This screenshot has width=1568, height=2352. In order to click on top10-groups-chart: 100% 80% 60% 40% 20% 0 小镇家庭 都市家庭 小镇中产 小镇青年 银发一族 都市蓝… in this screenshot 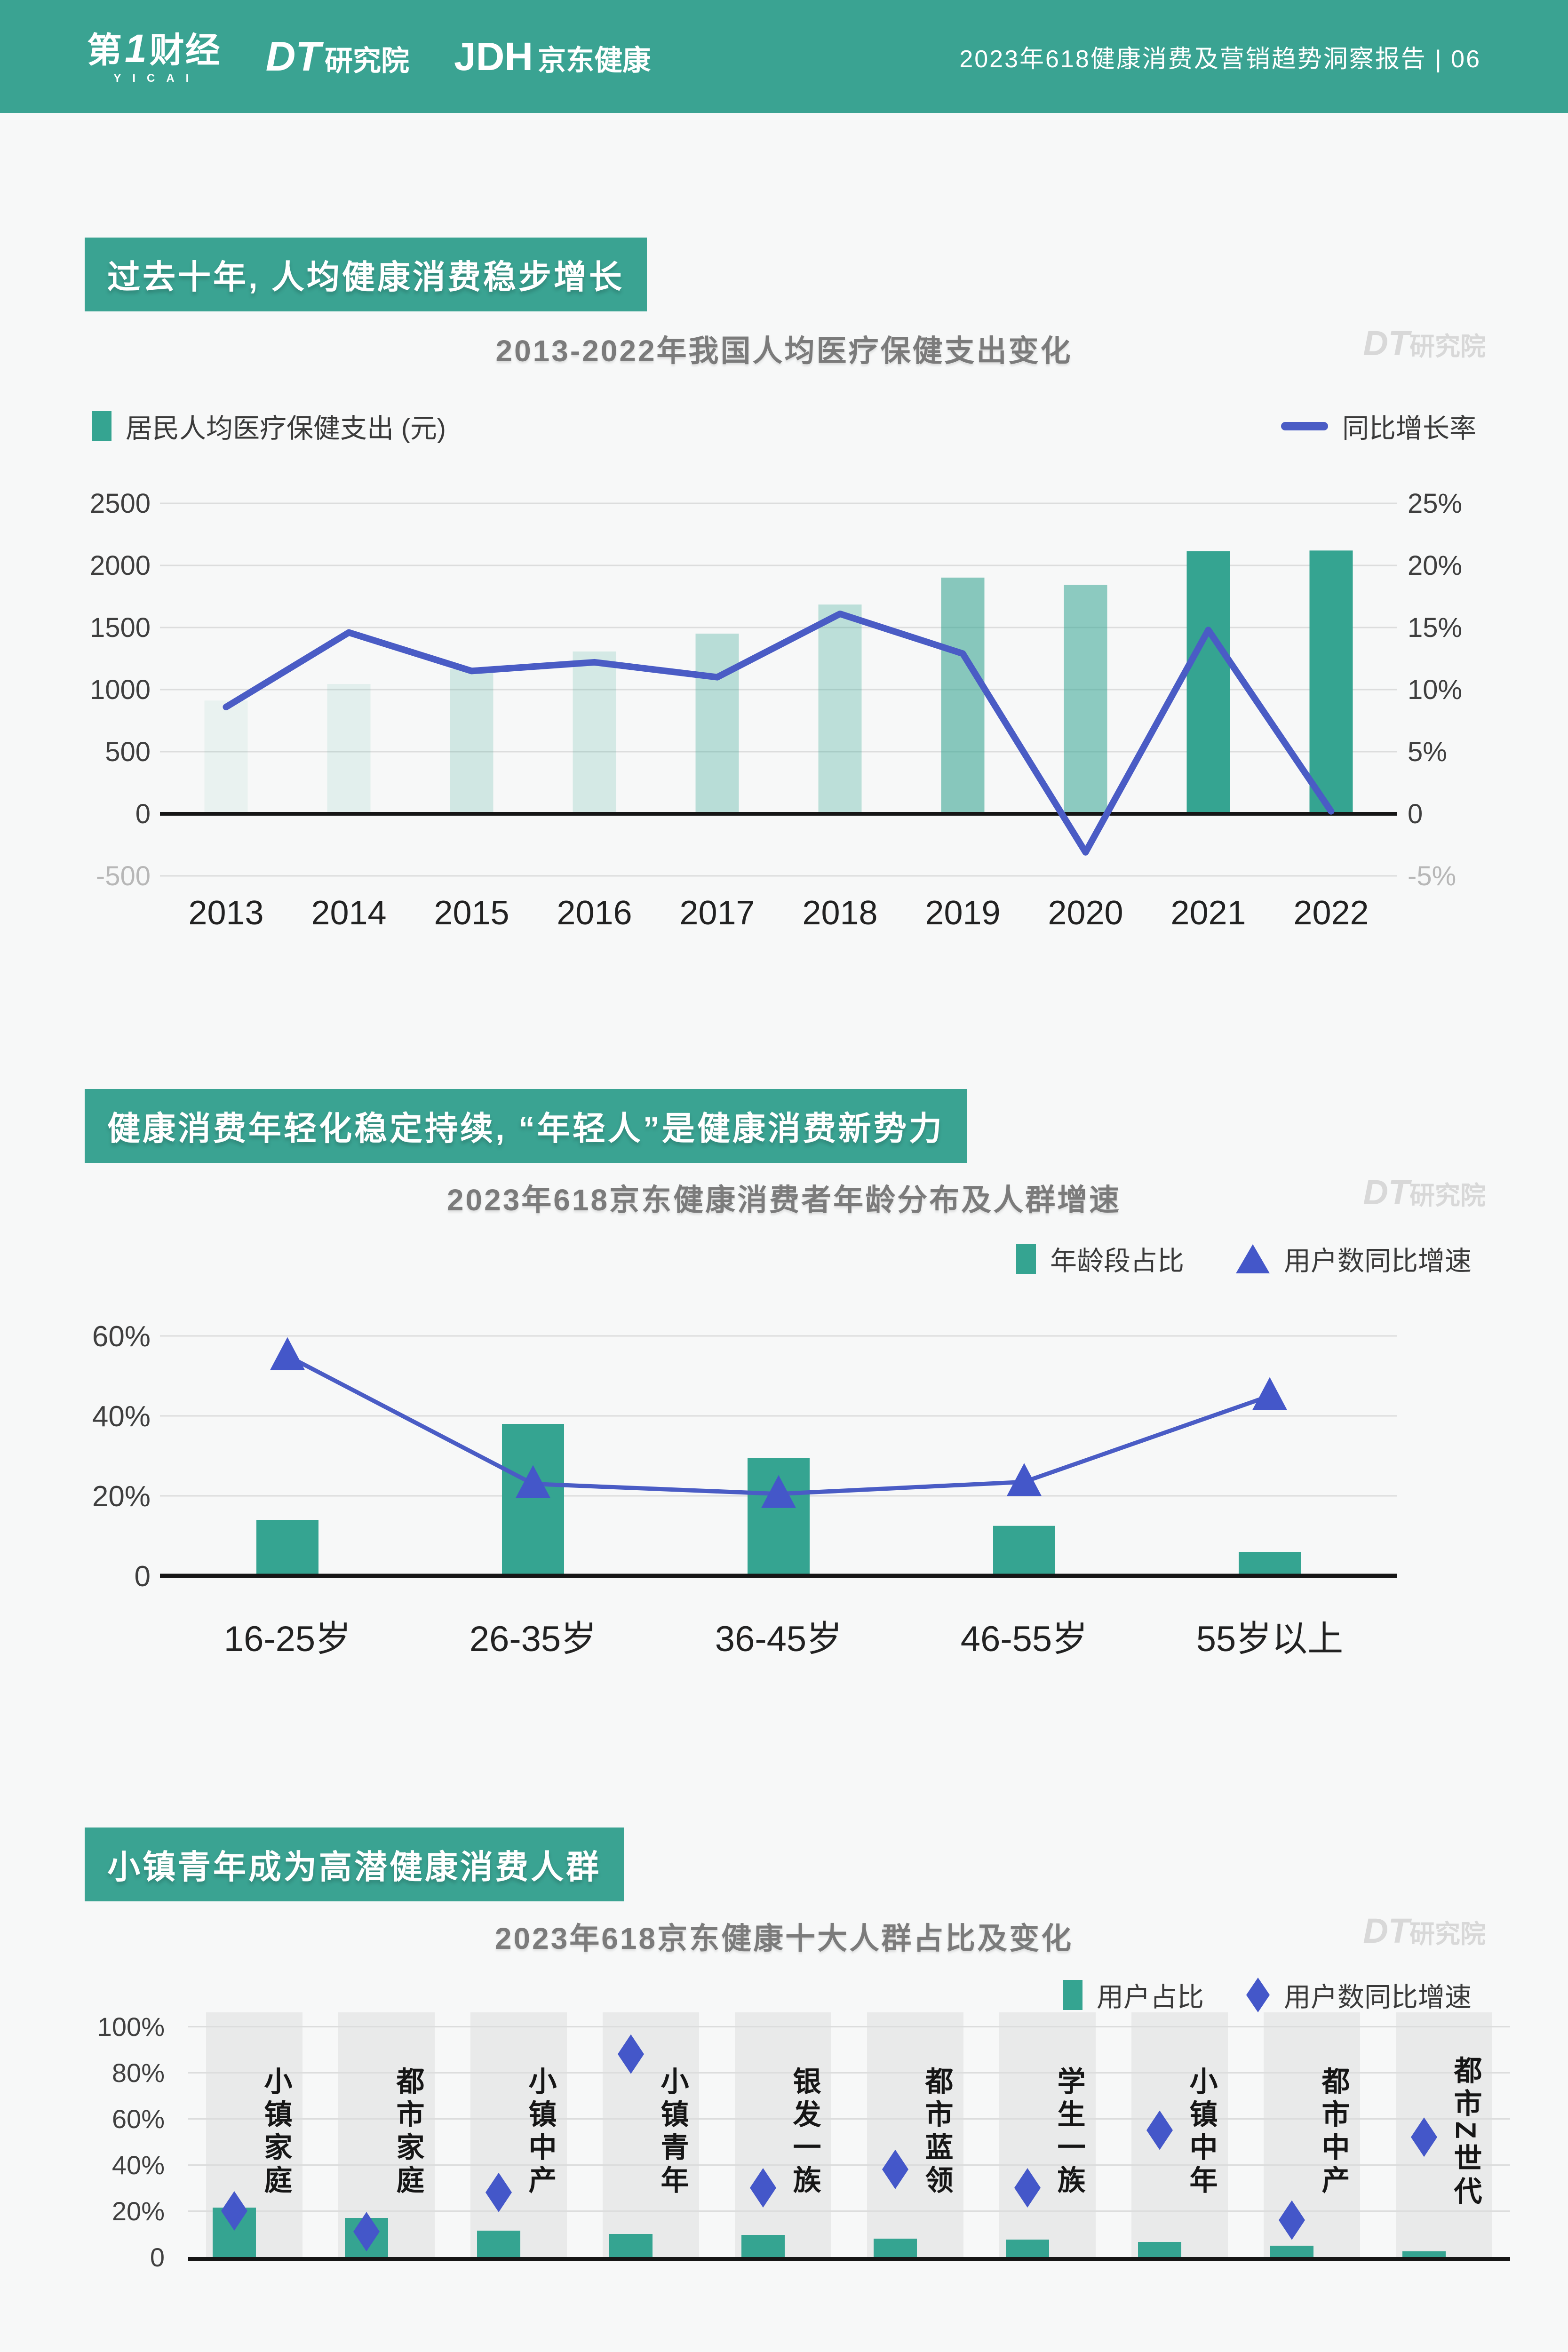, I will do `click(800, 2163)`.